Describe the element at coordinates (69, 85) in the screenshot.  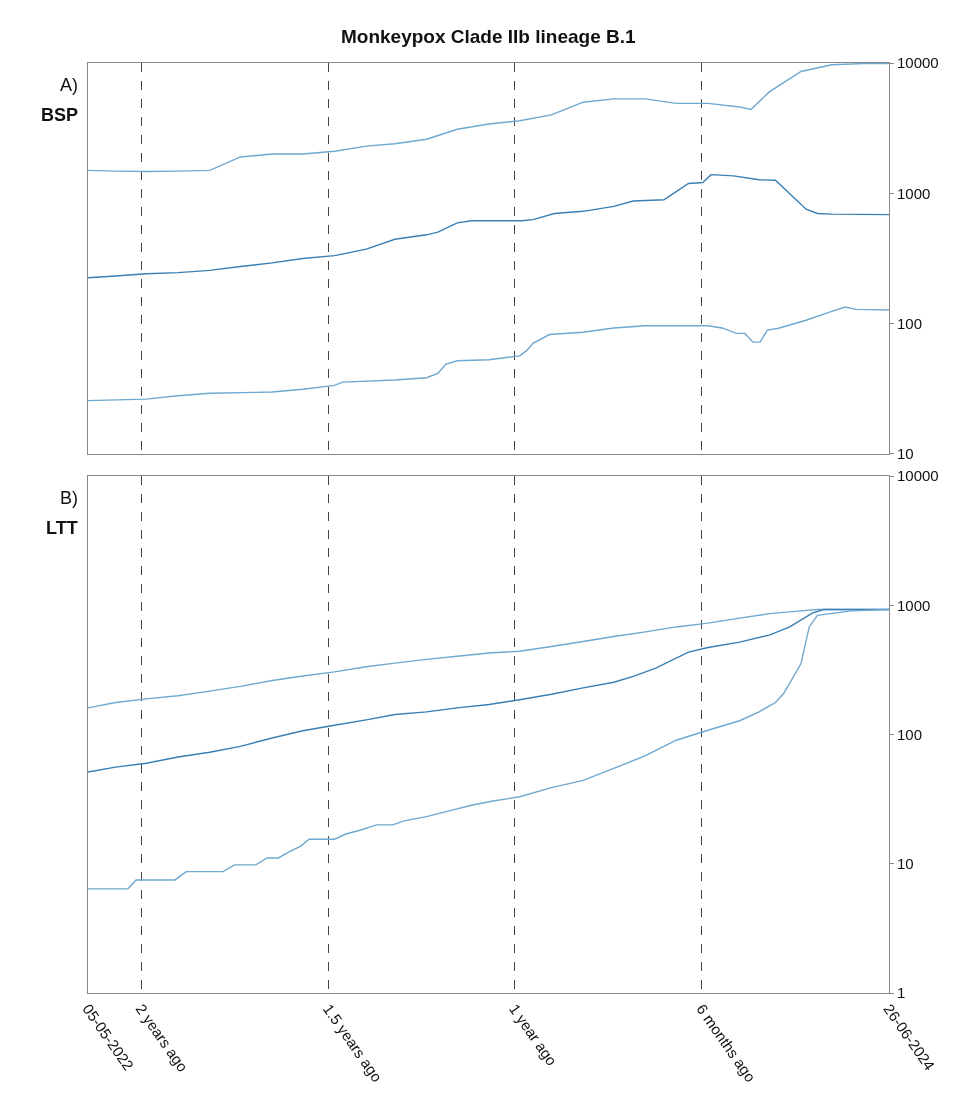
I see `text: A)` at that location.